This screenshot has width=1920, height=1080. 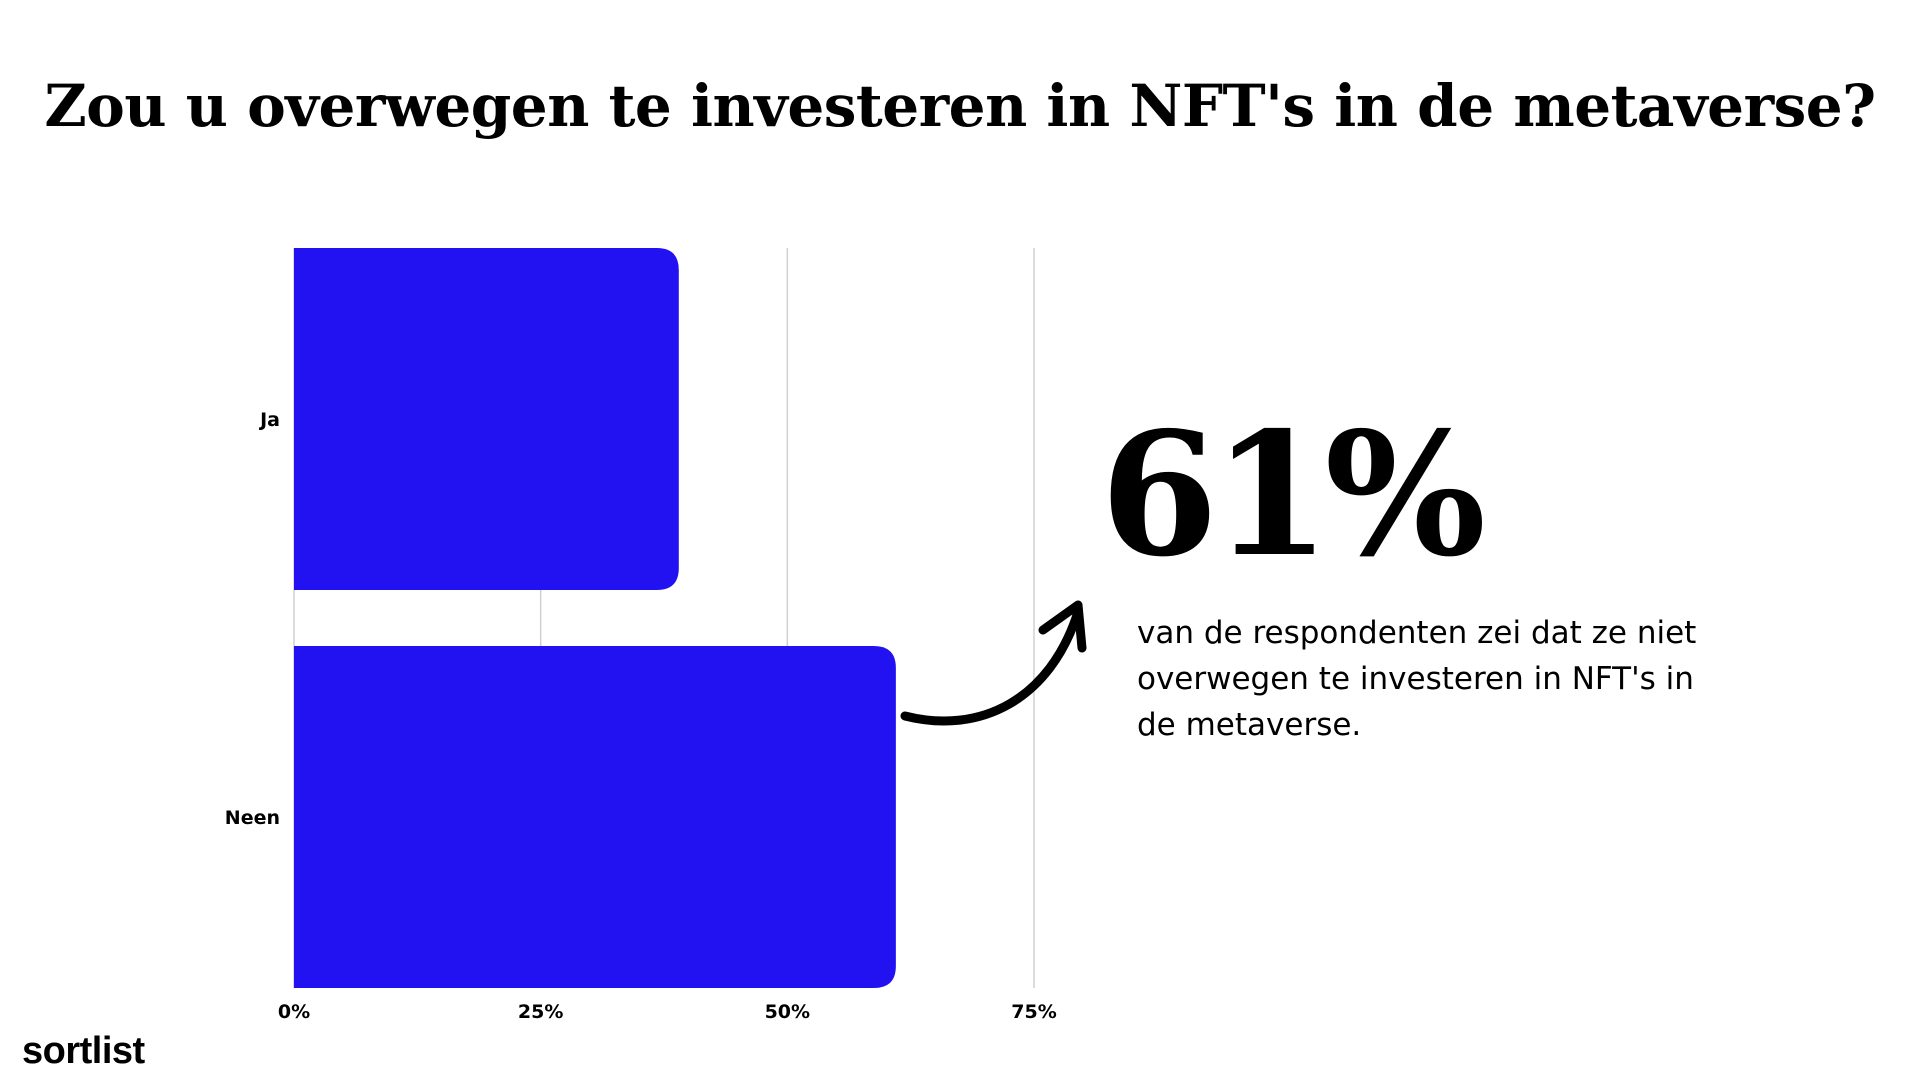 What do you see at coordinates (252, 818) in the screenshot?
I see `category-label-neen: Neen` at bounding box center [252, 818].